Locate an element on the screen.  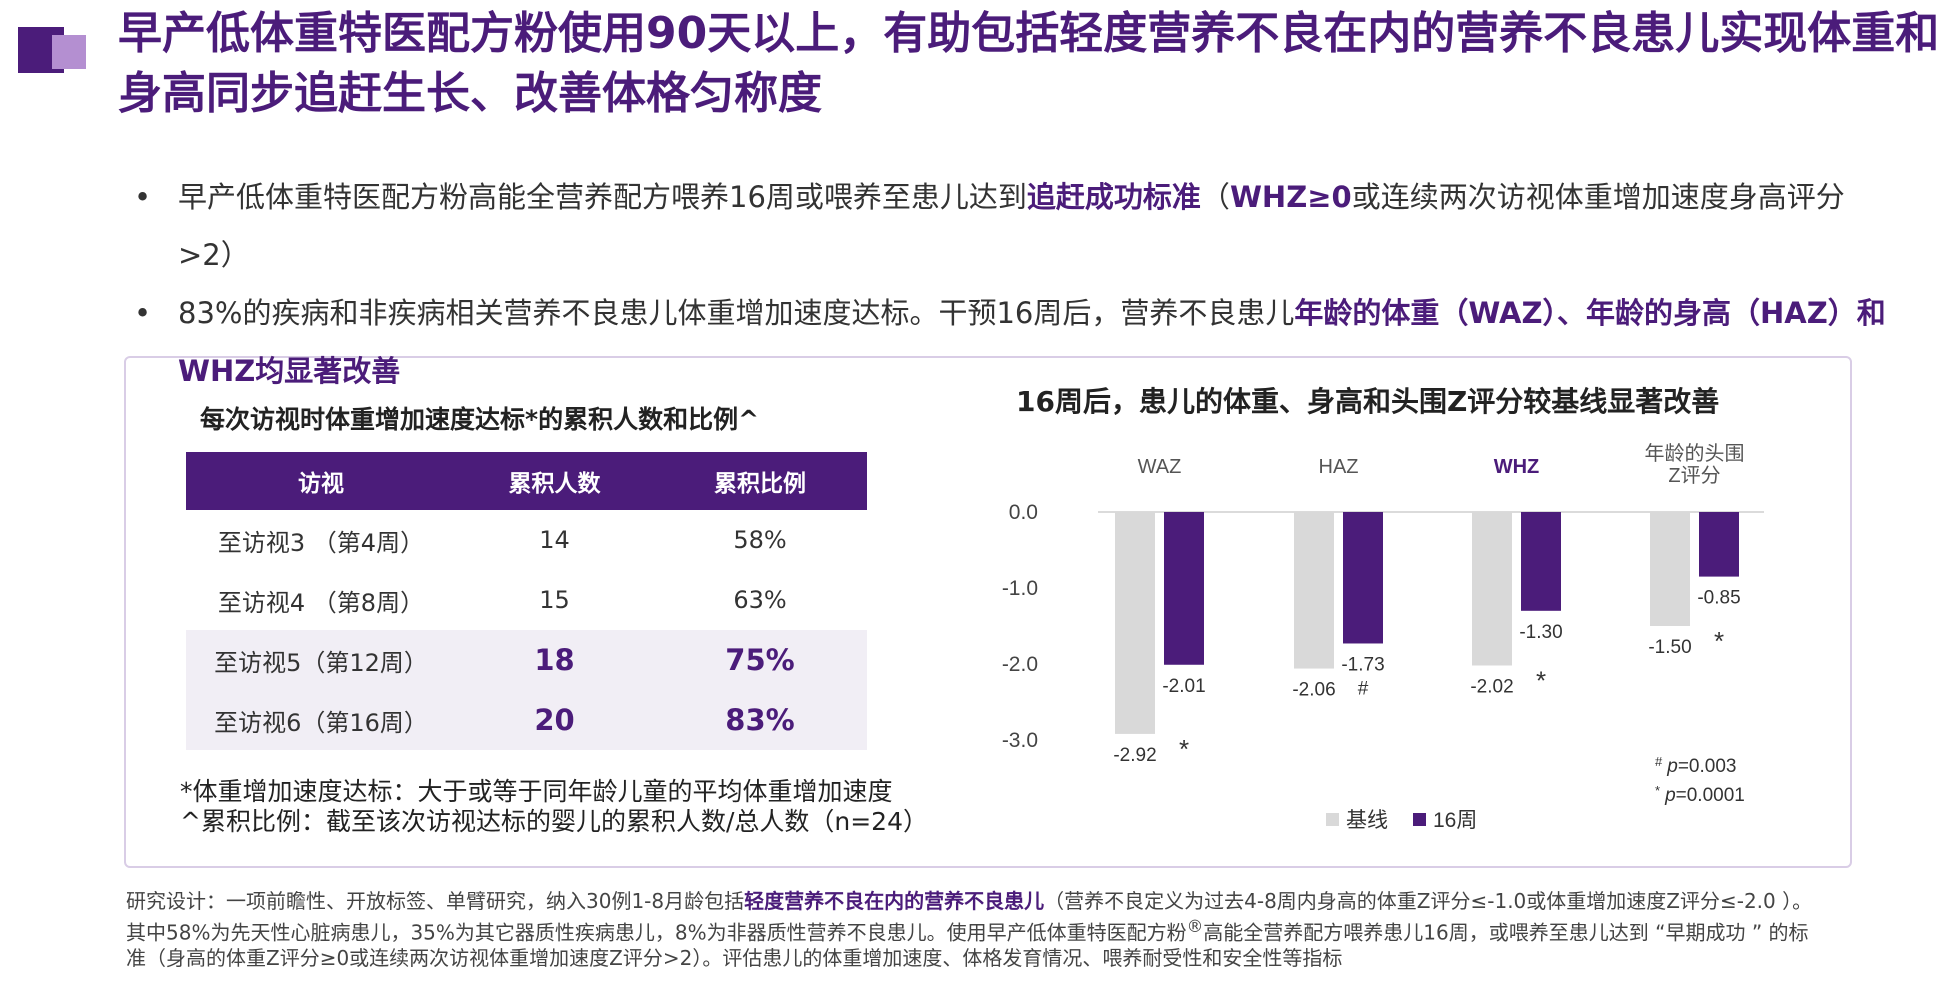
data-label-week16: -1.30 is located at coordinates (1540, 632).